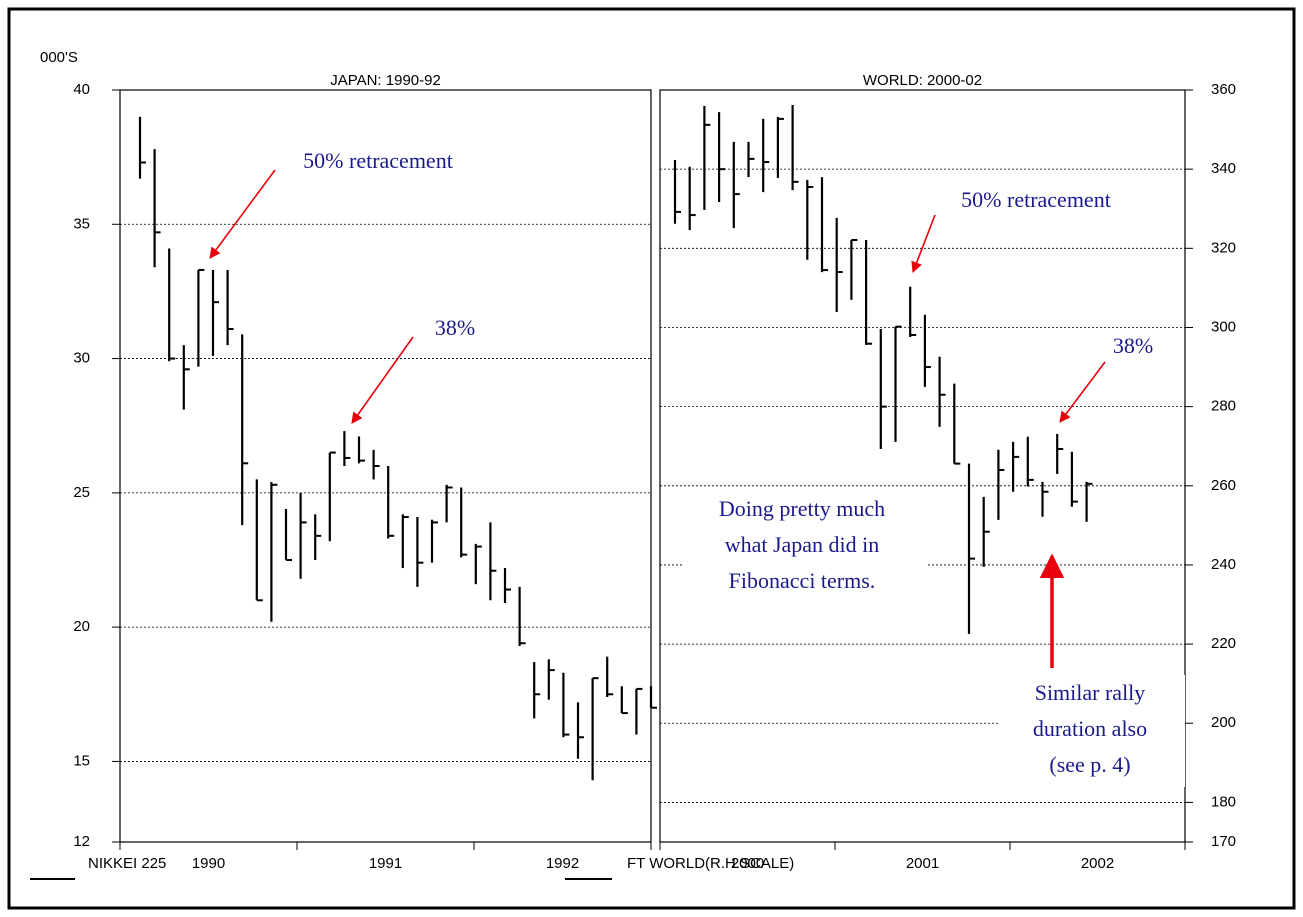  I want to click on y-tick-label: 320, so click(1223, 247).